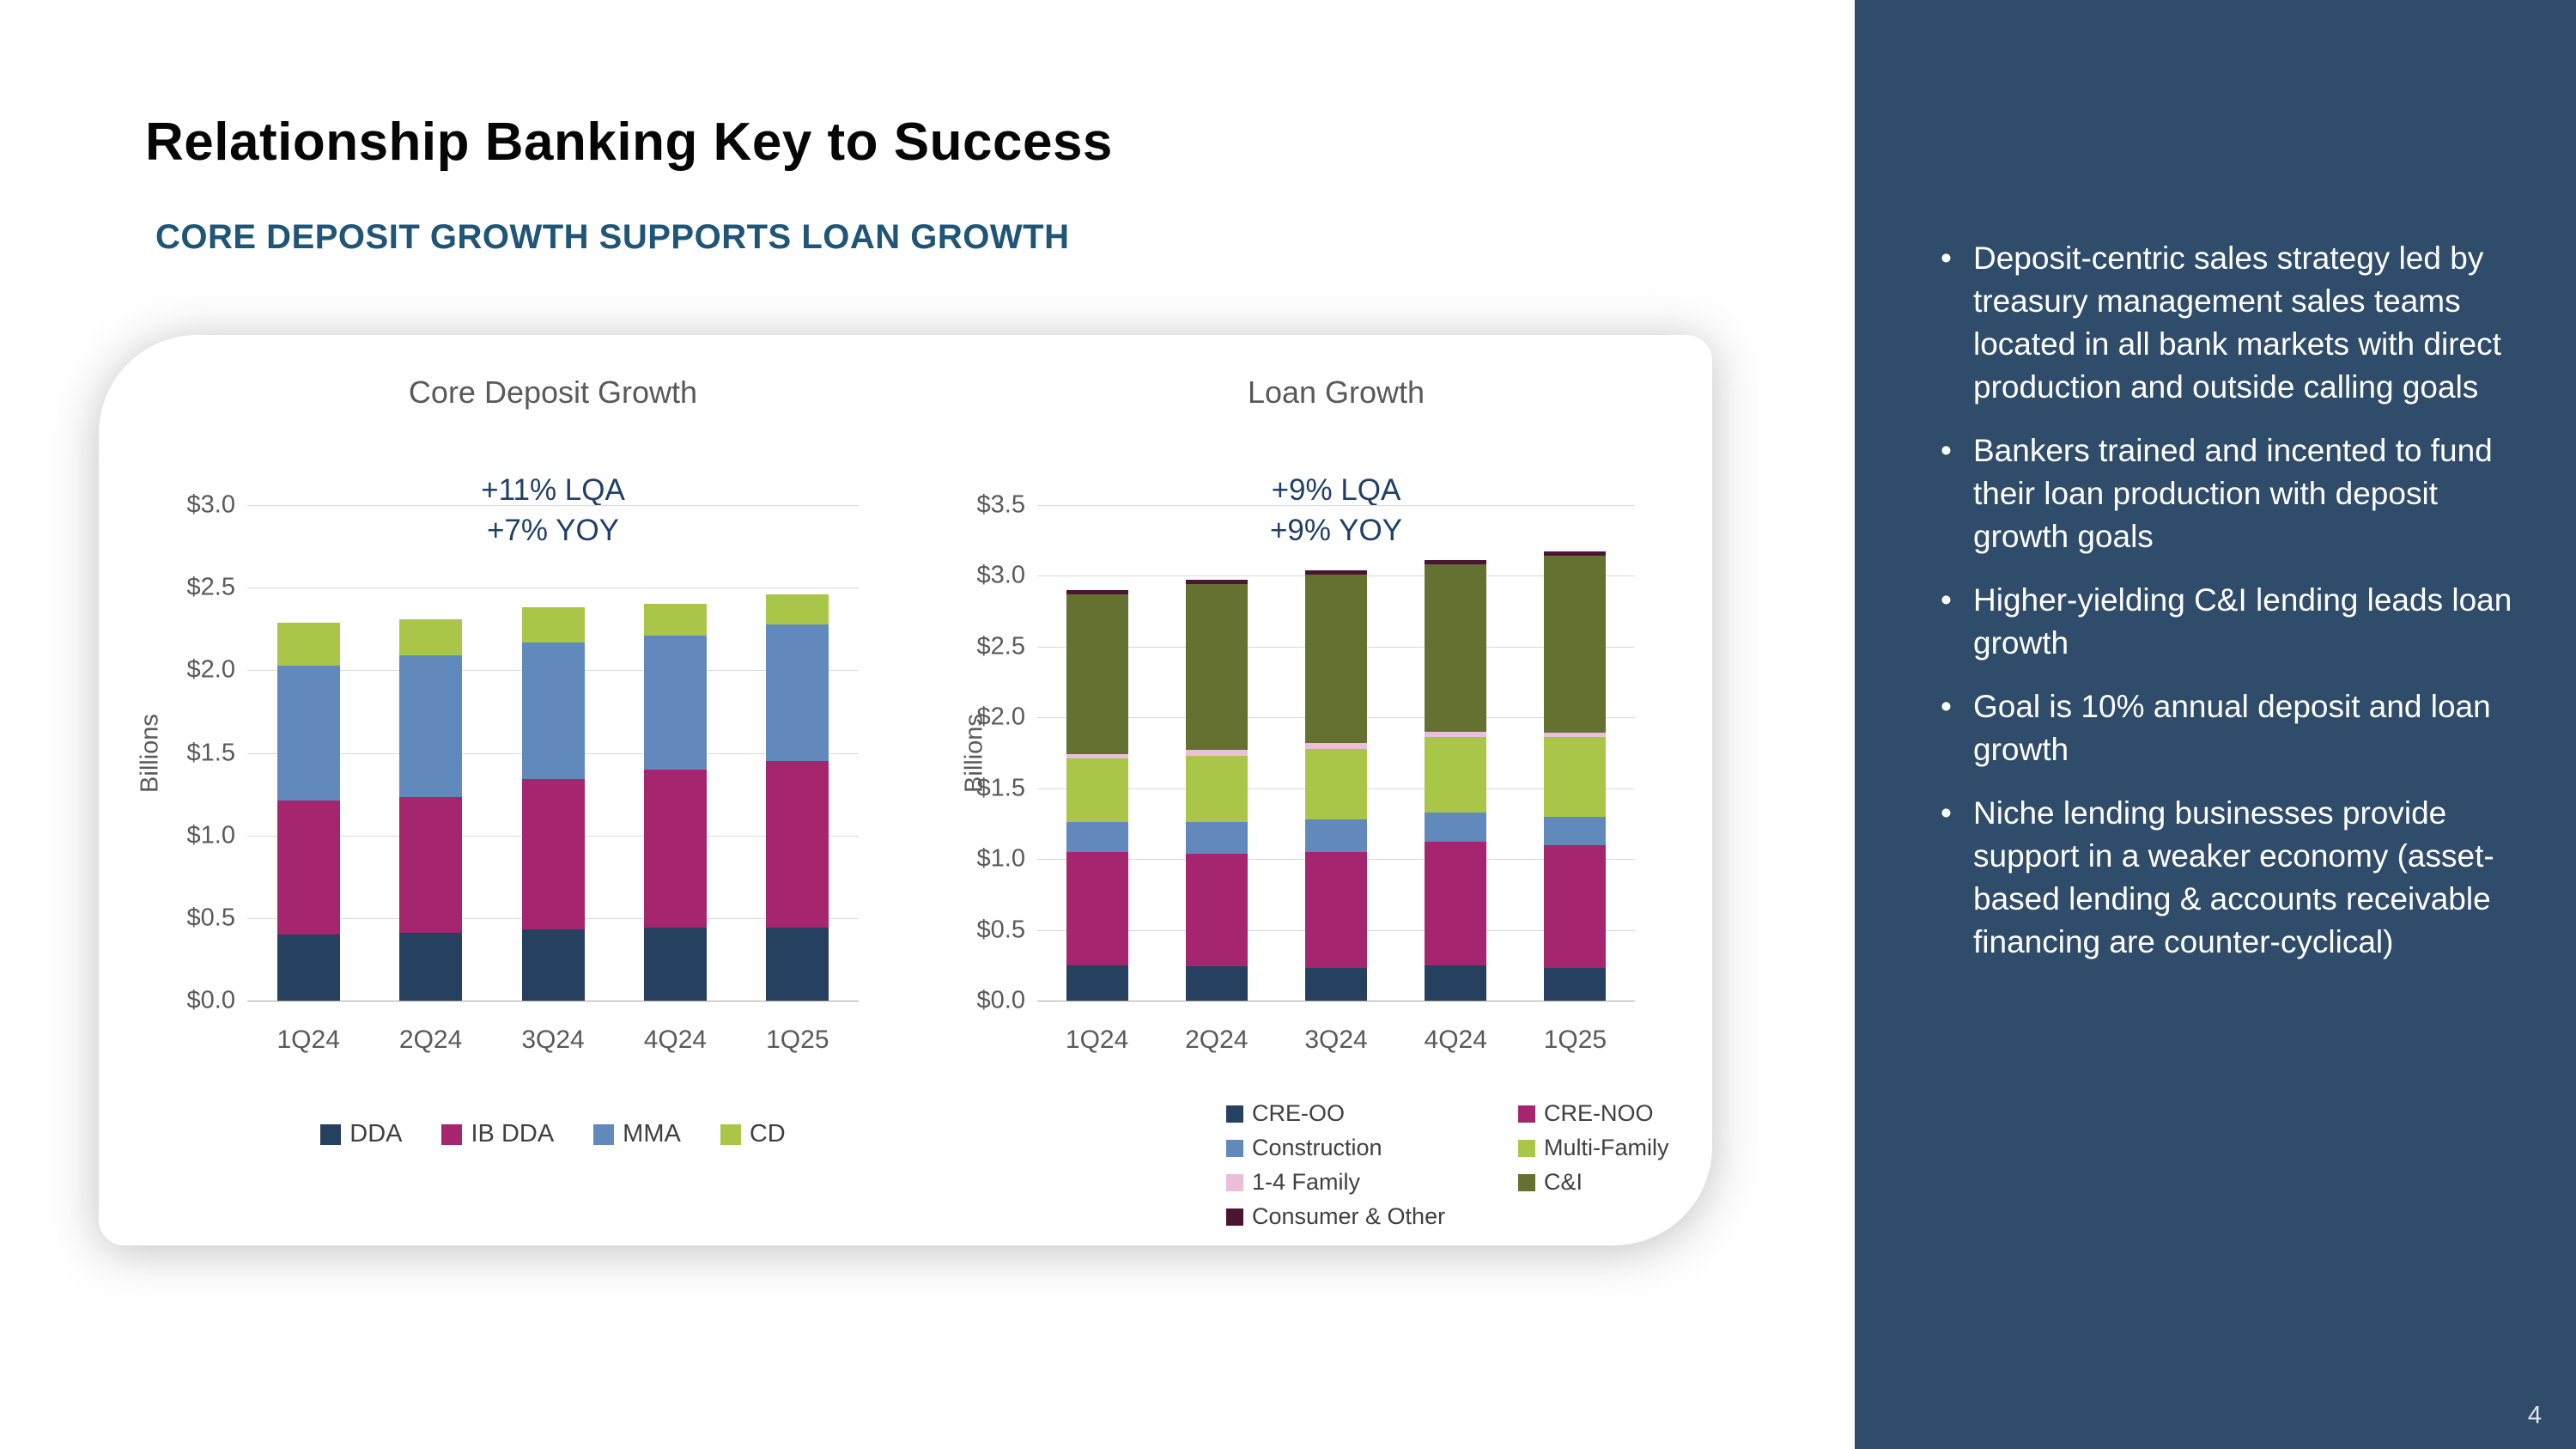 This screenshot has height=1449, width=2576. Describe the element at coordinates (974, 753) in the screenshot. I see `y-axis-title: Billions` at that location.